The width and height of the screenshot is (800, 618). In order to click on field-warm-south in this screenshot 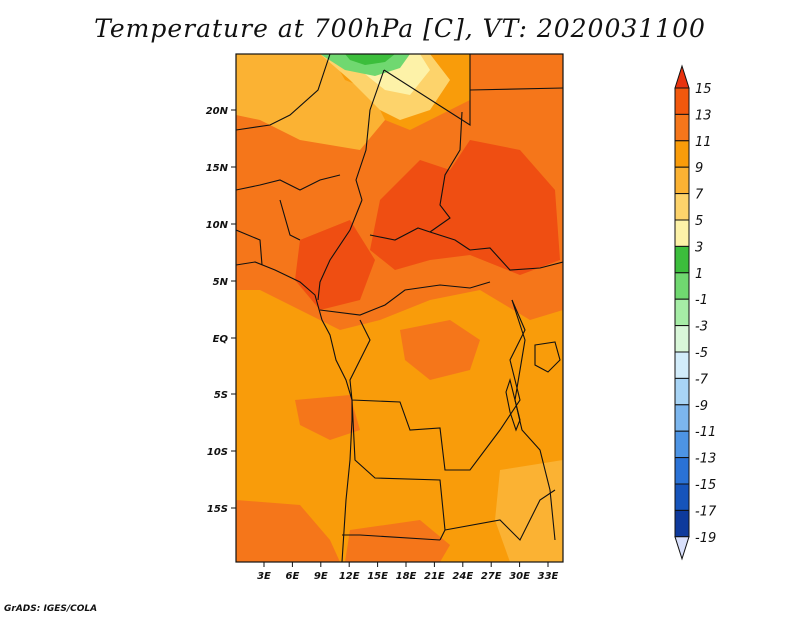, I will do `click(397, 541)`.